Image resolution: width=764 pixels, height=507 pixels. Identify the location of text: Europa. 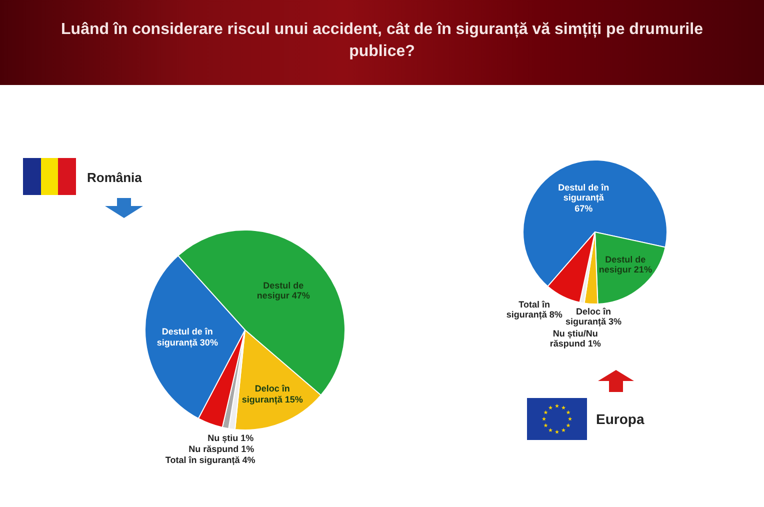
(620, 419).